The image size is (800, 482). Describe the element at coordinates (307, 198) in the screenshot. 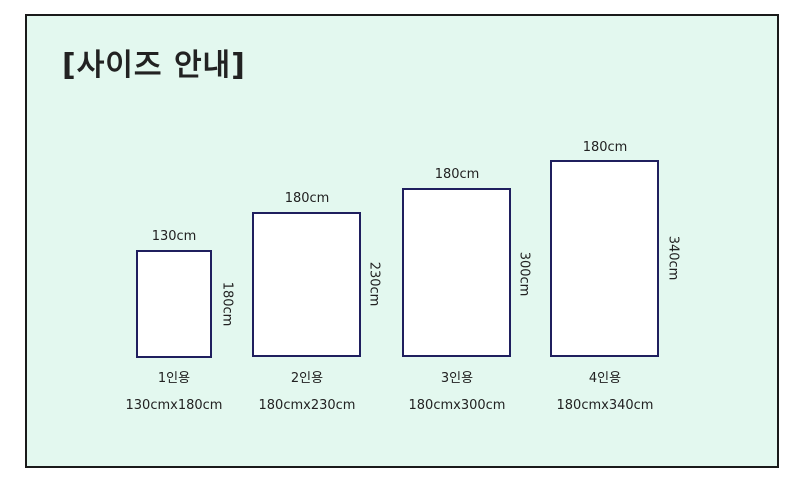

I see `width-label-2: 180cm` at that location.